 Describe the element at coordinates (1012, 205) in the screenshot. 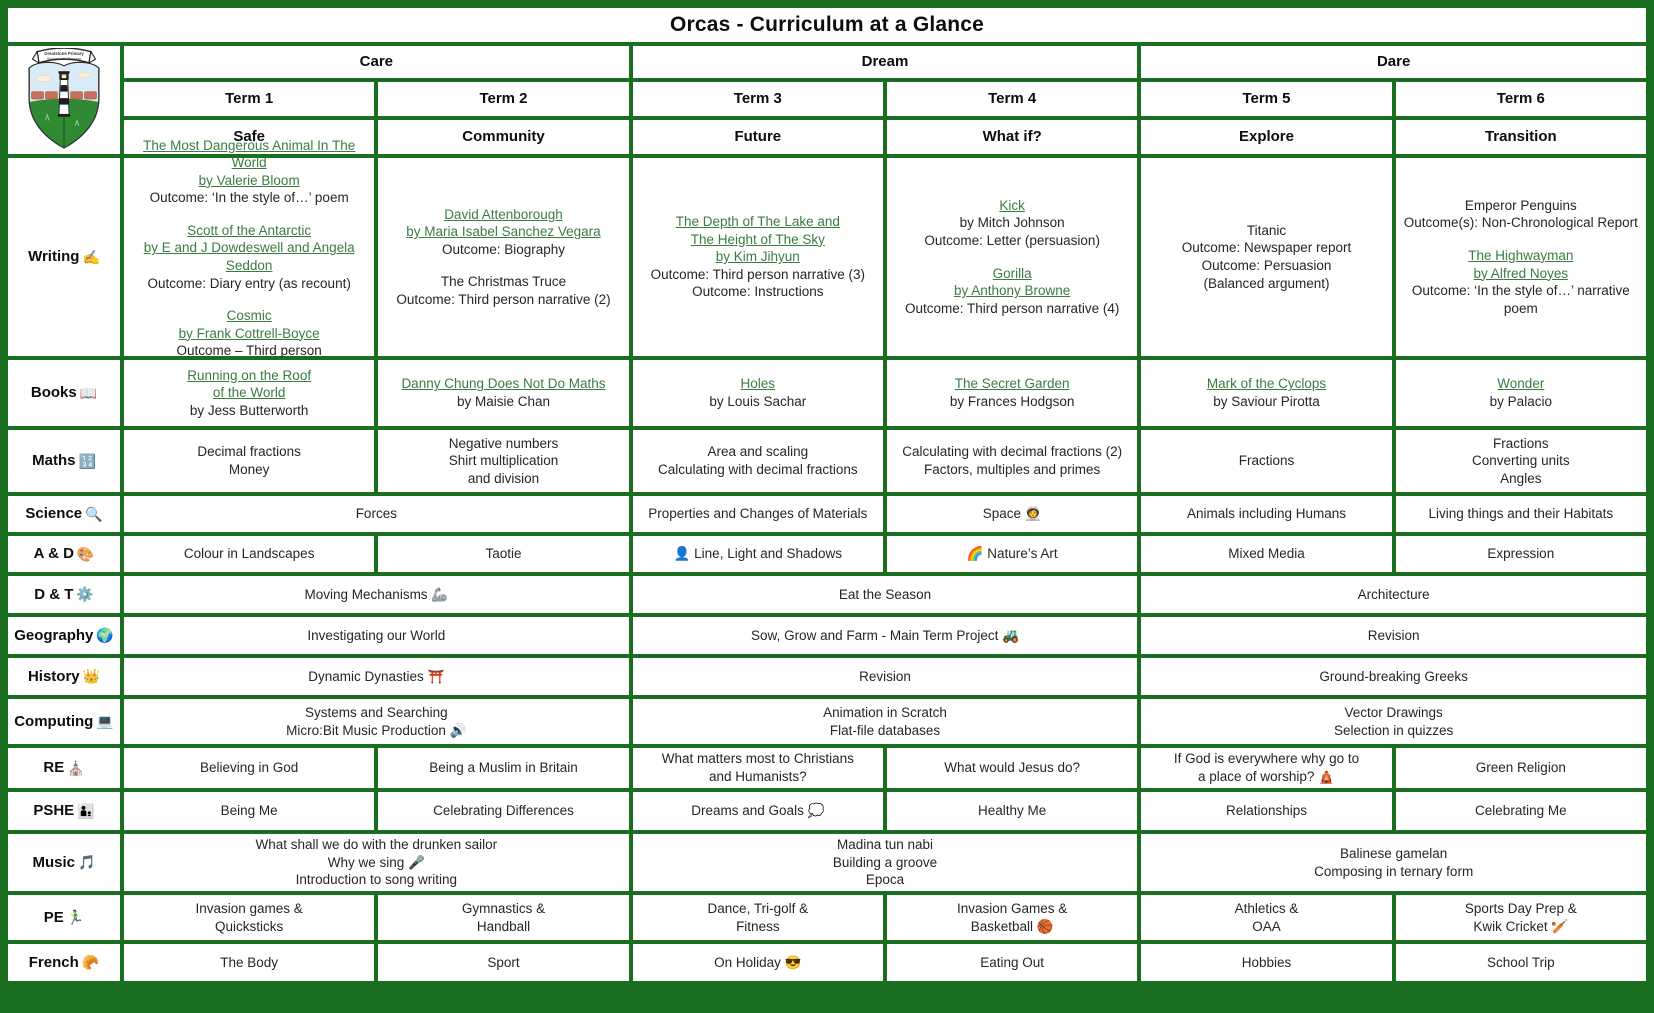

I see `book-link: Kick` at that location.